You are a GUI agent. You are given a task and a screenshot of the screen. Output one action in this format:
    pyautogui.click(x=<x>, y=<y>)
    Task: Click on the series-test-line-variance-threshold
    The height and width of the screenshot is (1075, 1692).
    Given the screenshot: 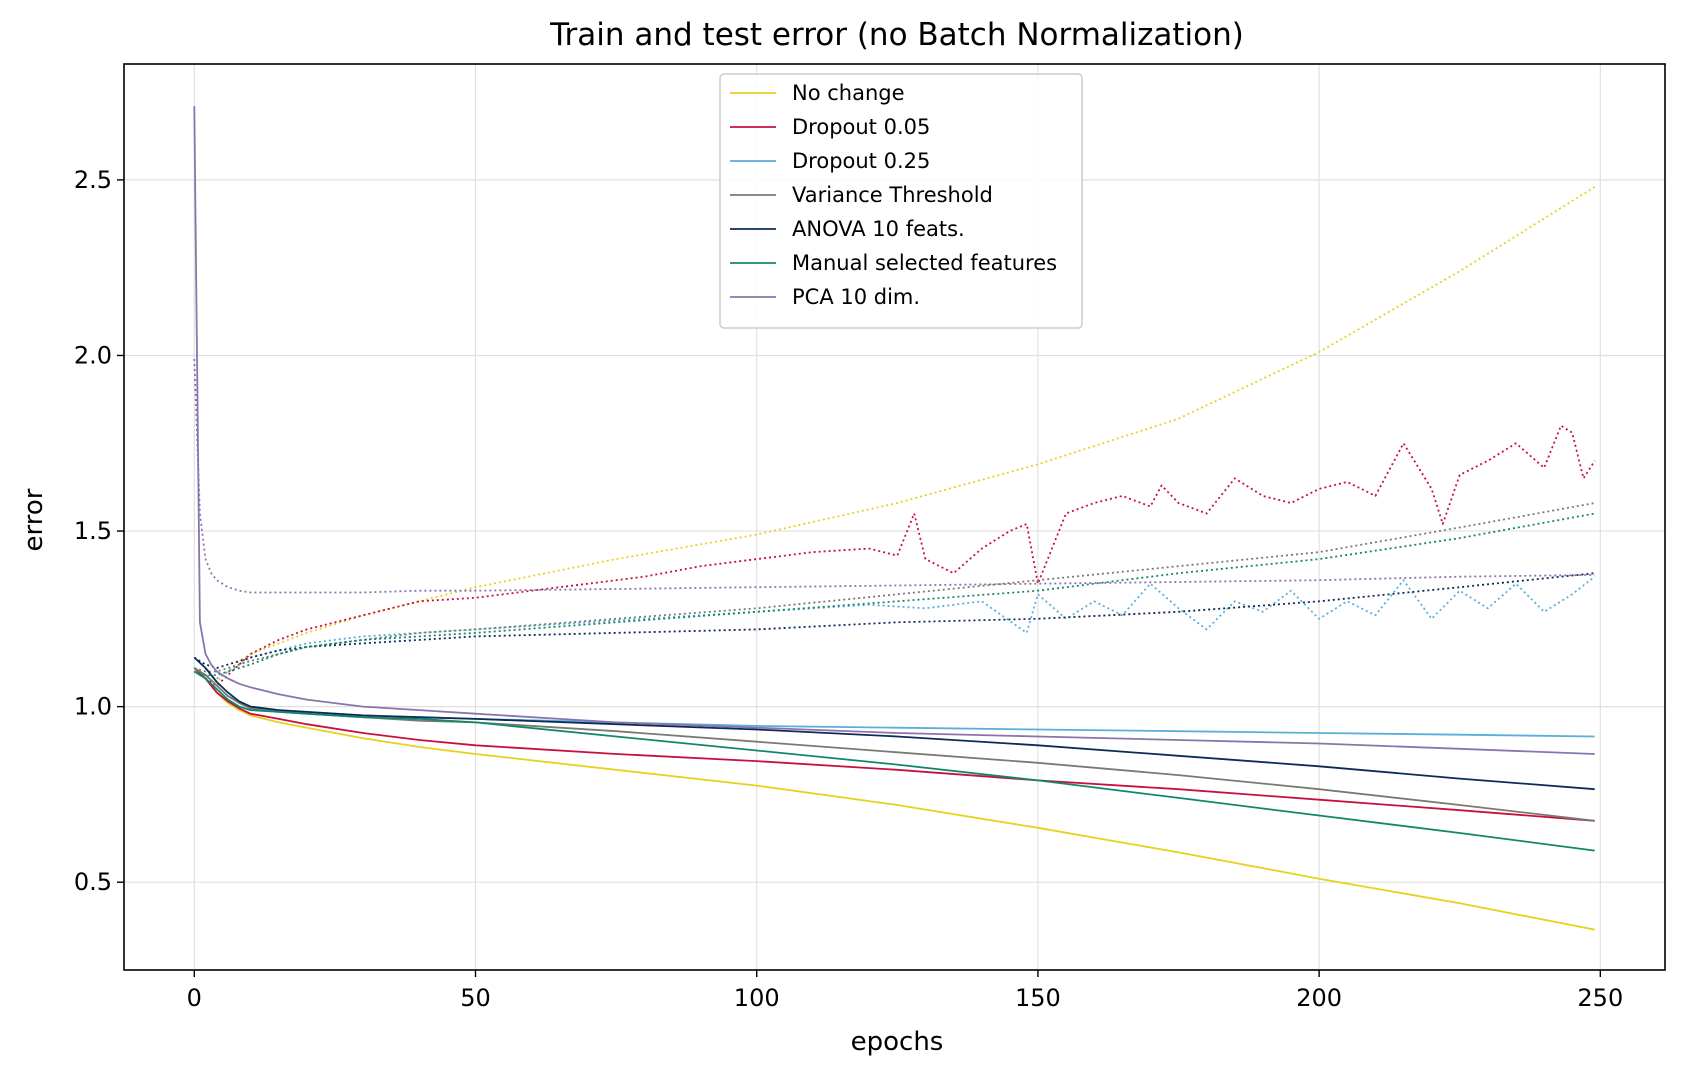 What is the action you would take?
    pyautogui.click(x=894, y=587)
    